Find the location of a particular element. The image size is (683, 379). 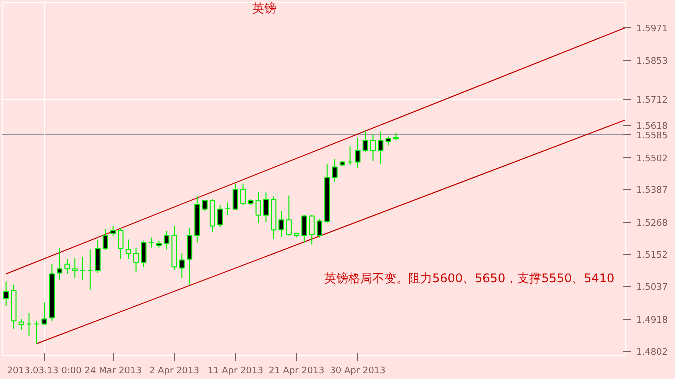

y-tick-label: 1.4918 is located at coordinates (652, 321).